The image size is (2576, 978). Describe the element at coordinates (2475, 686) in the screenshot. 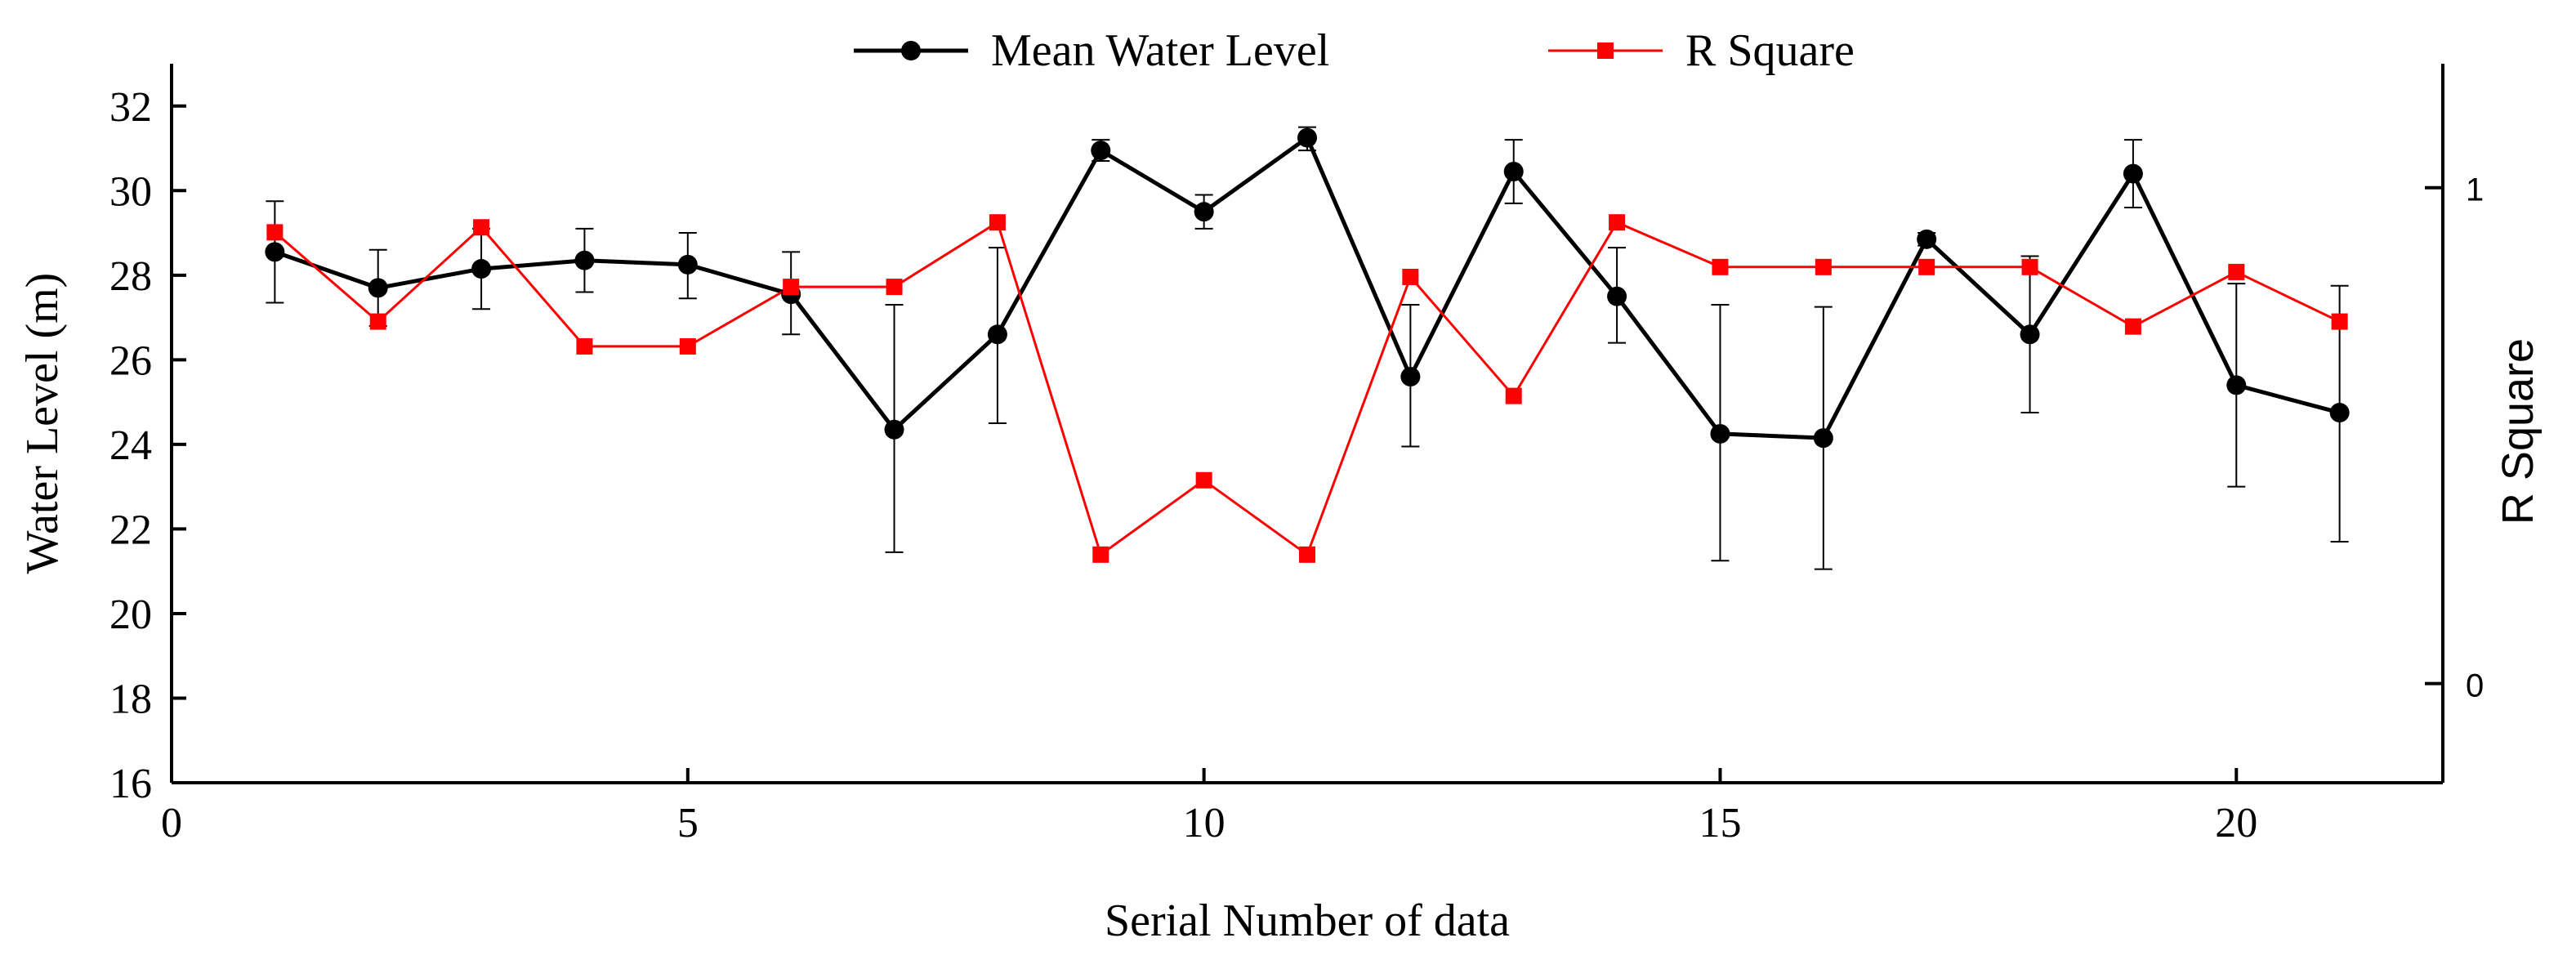

I see `y2-tick-label: 0` at that location.